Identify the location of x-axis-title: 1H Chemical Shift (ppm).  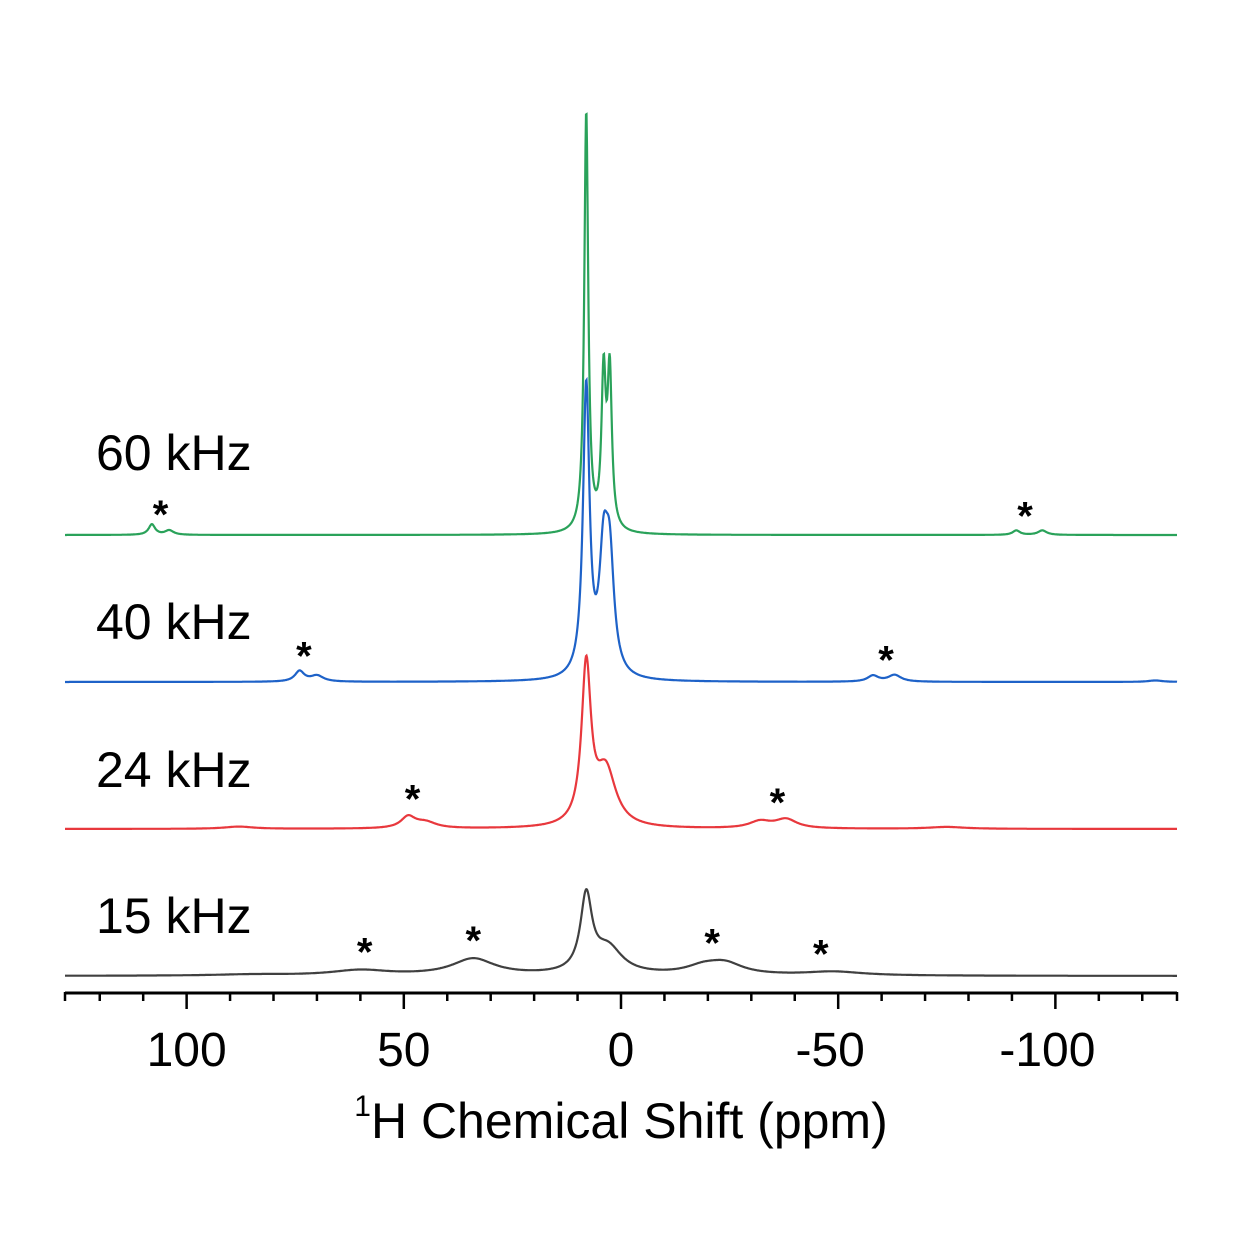
(621, 1119).